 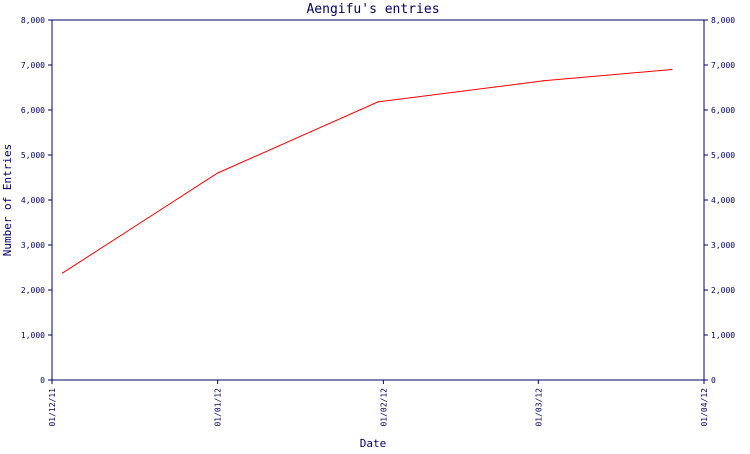 What do you see at coordinates (723, 290) in the screenshot?
I see `y-tick-label-right: 2,000` at bounding box center [723, 290].